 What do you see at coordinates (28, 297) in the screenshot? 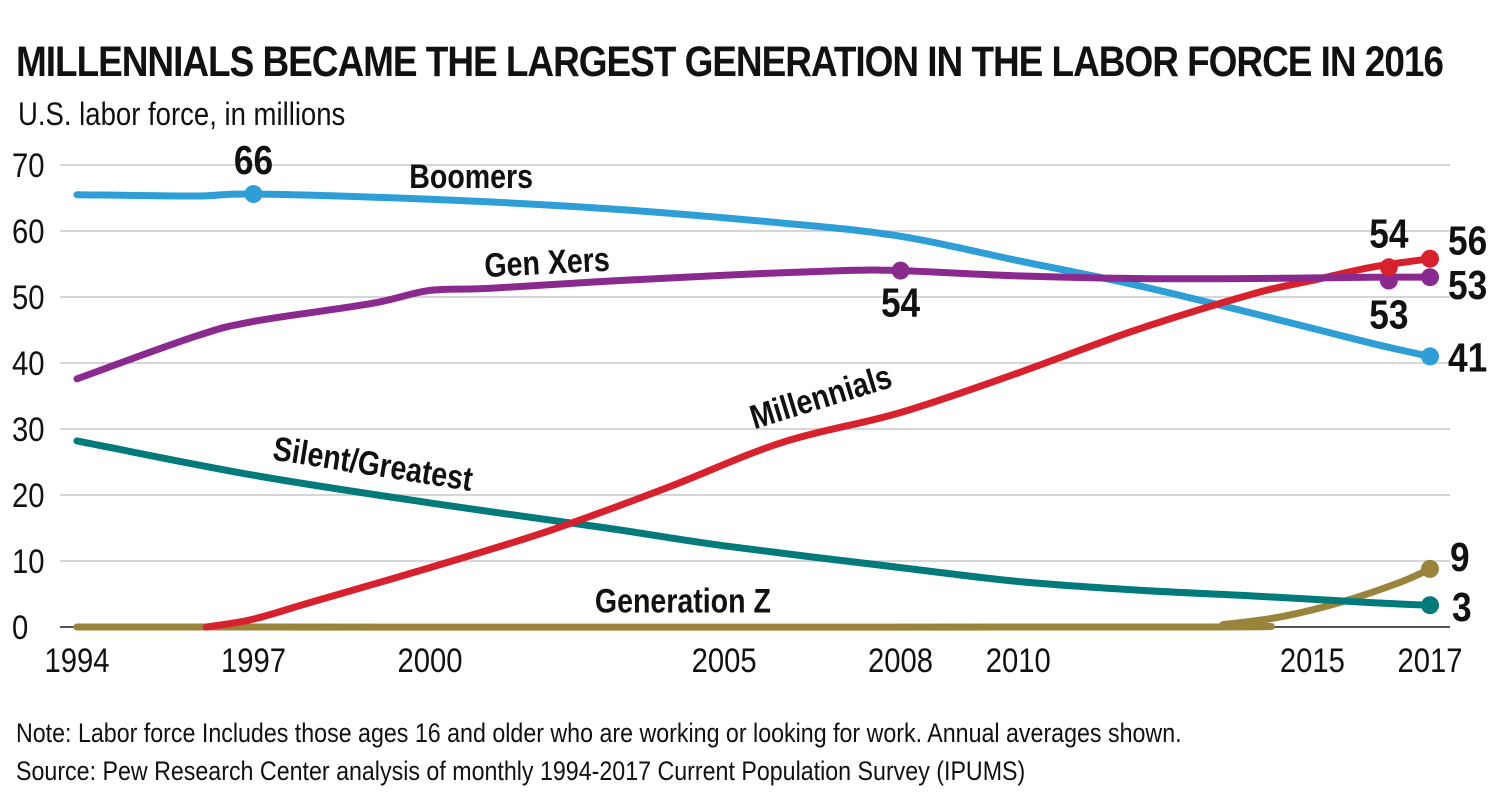
I see `y-tick-label: 50` at bounding box center [28, 297].